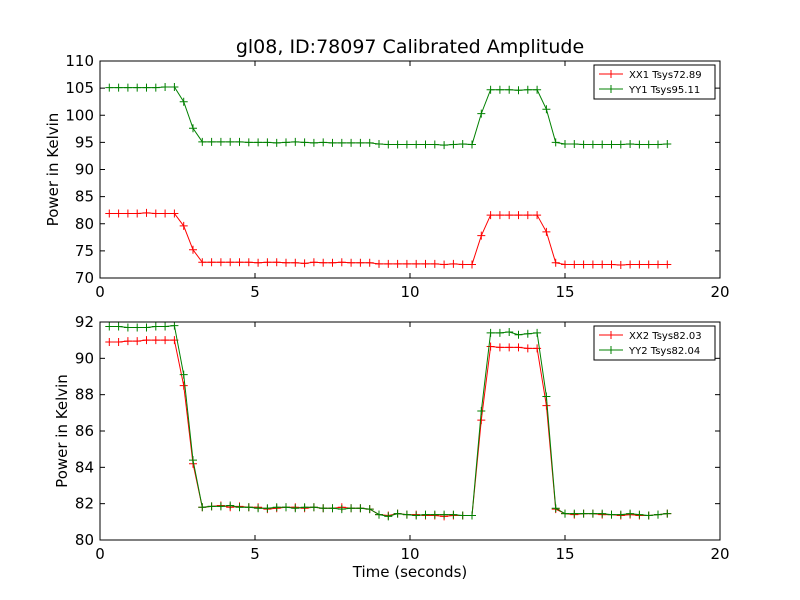 This screenshot has width=800, height=600. Describe the element at coordinates (100, 292) in the screenshot. I see `x-tick-label: 0` at that location.